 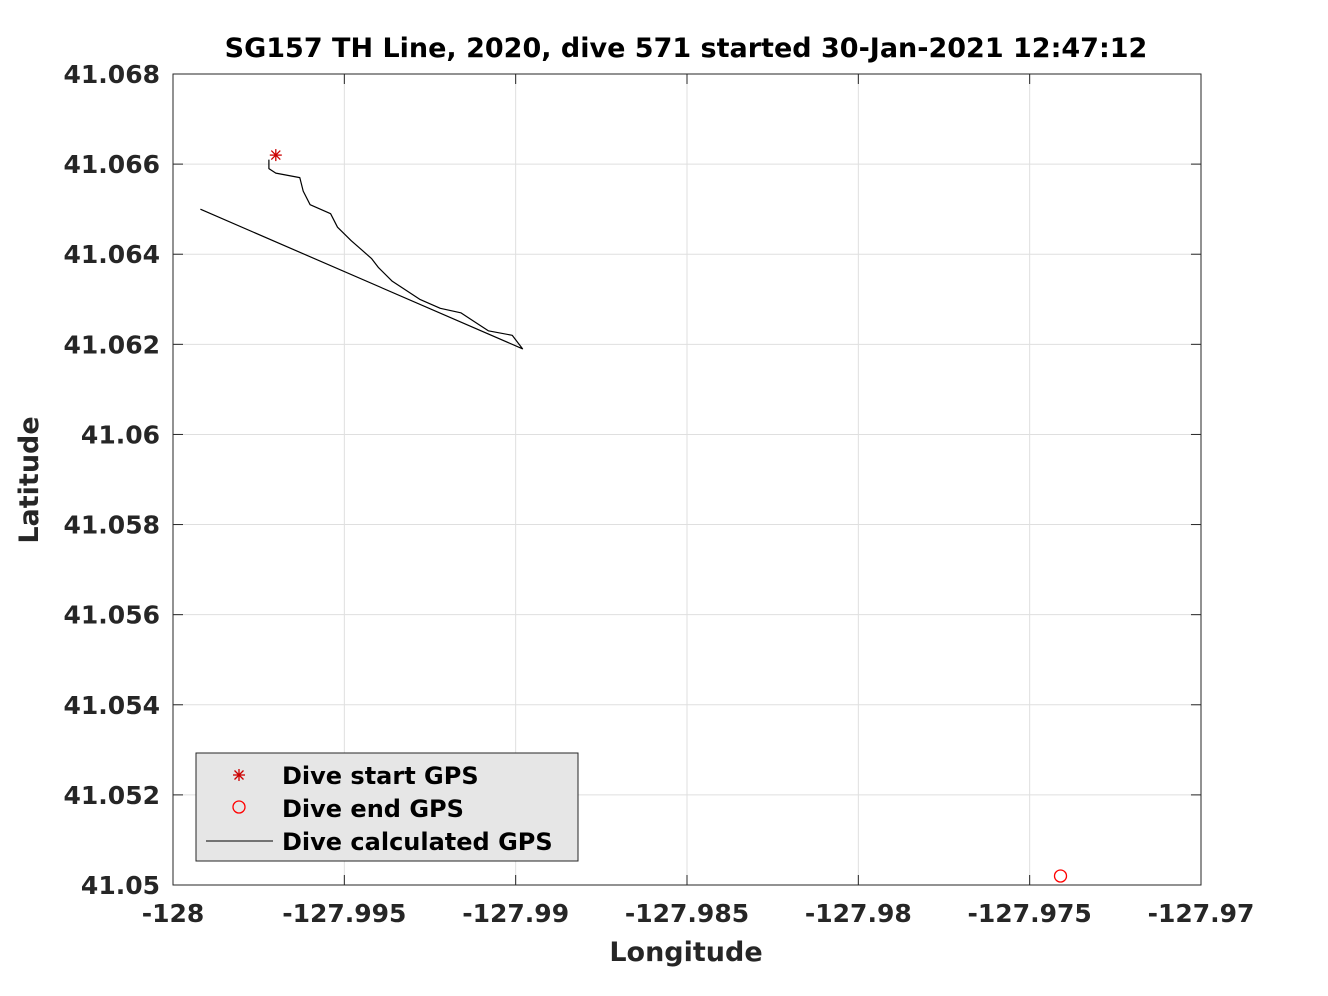 What do you see at coordinates (858, 913) in the screenshot?
I see `x-tick-label: -127.98` at bounding box center [858, 913].